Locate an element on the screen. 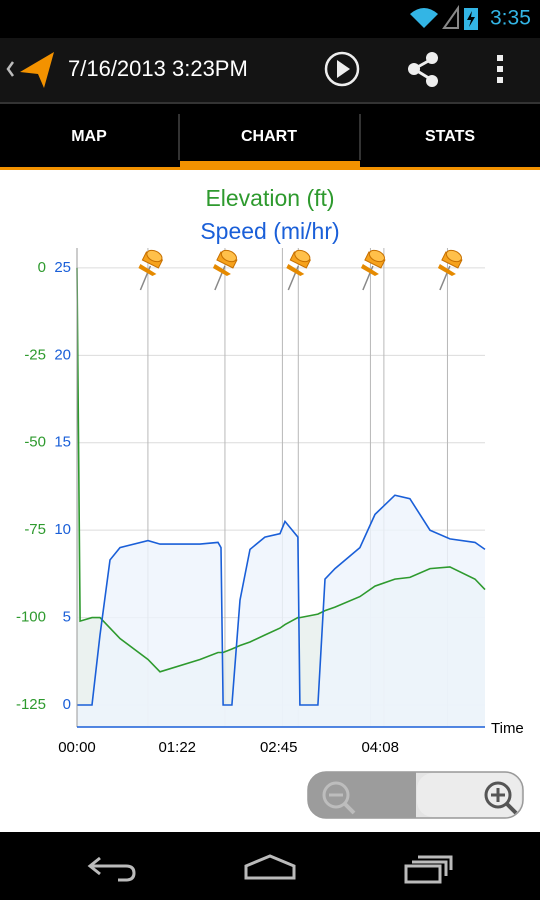 The height and width of the screenshot is (900, 540). x-tick-label: 02:45 is located at coordinates (279, 747).